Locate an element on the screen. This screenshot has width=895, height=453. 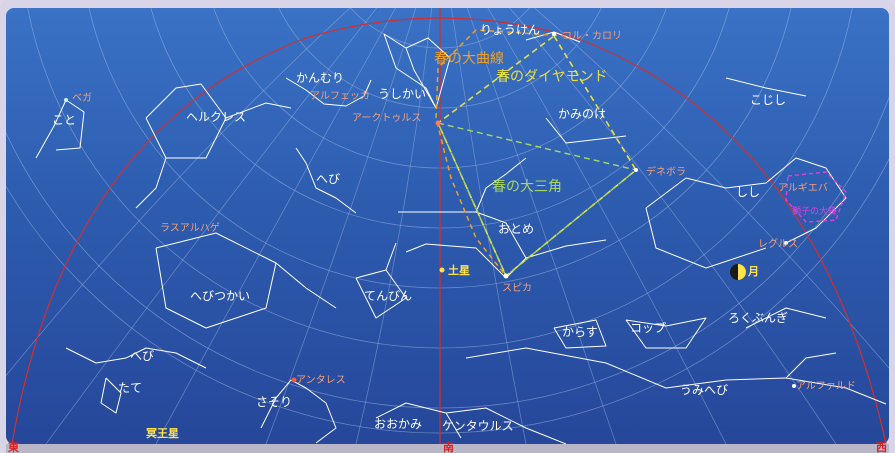
triangle-line is located at coordinates (537, 200).